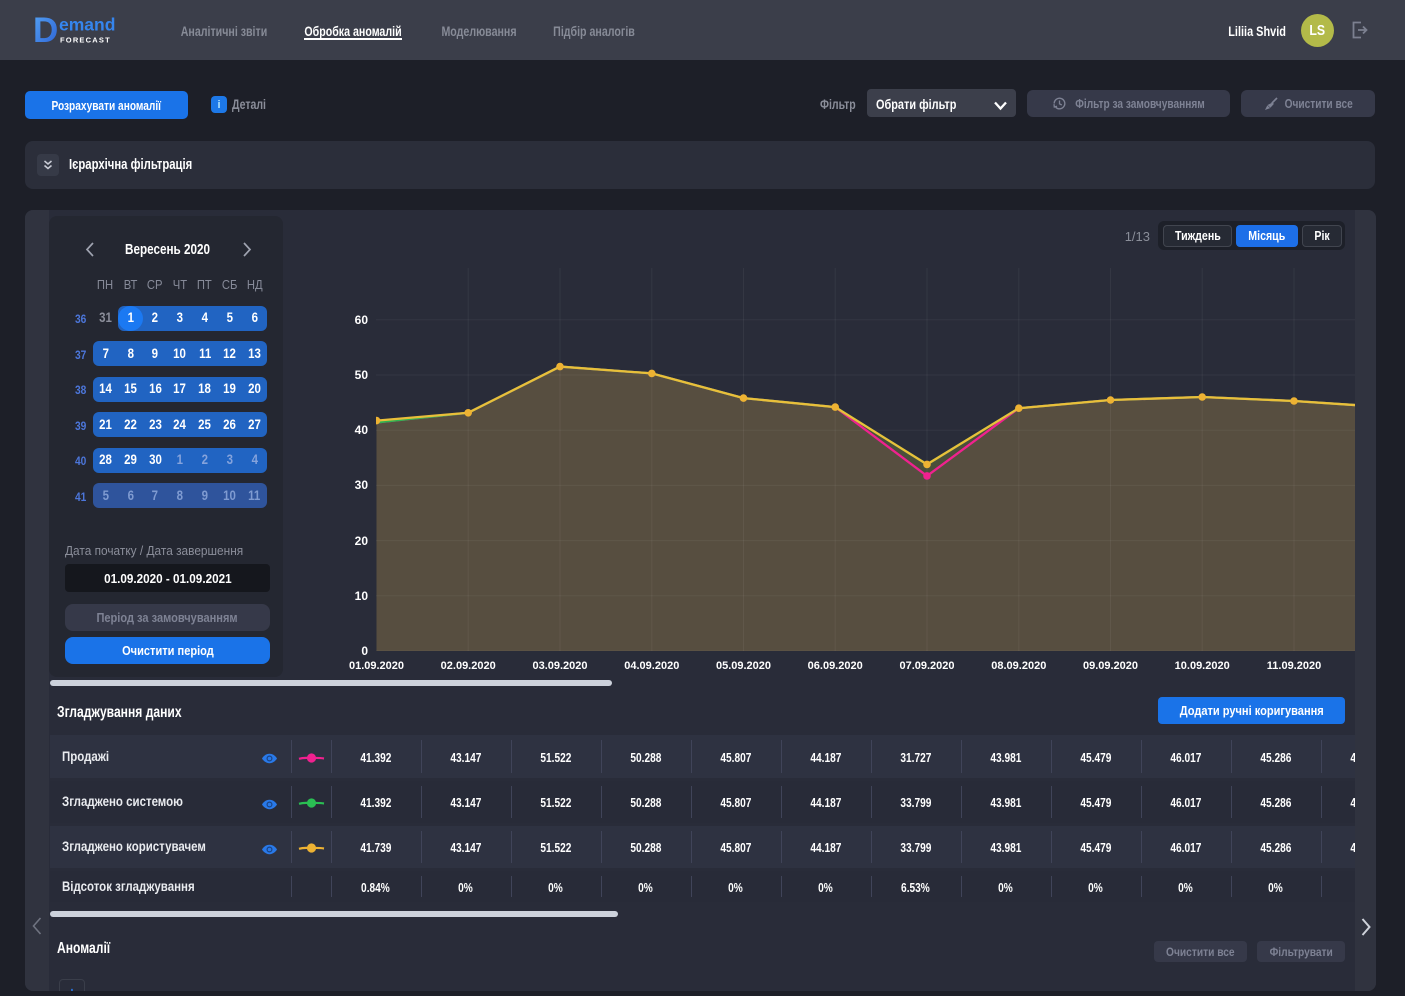 The image size is (1405, 996). Describe the element at coordinates (87, 25) in the screenshot. I see `svg-text: emand` at that location.